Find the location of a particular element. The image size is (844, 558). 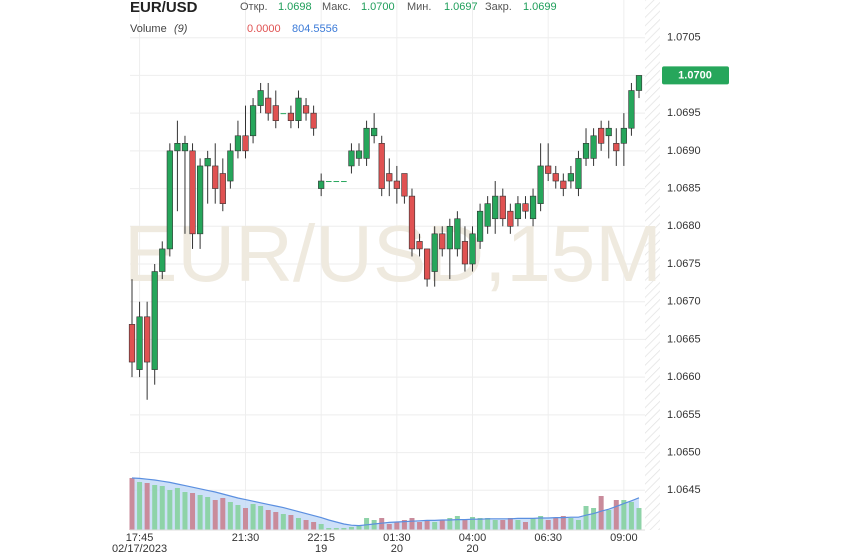

x-tick-label: 17:45 is located at coordinates (140, 538).